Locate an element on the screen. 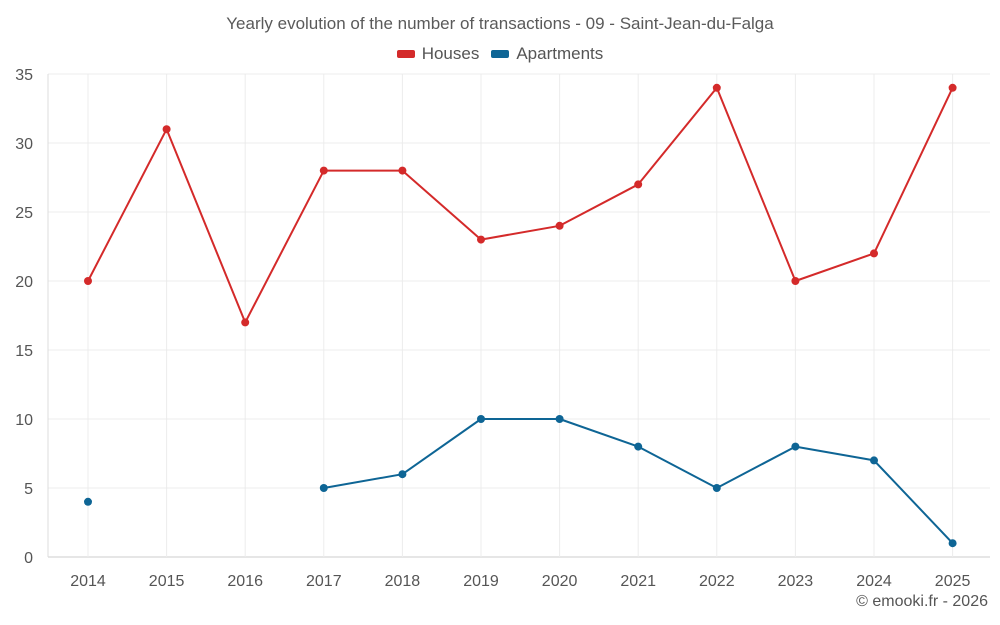 Image resolution: width=1000 pixels, height=625 pixels. legend-swatch-houses is located at coordinates (405, 54).